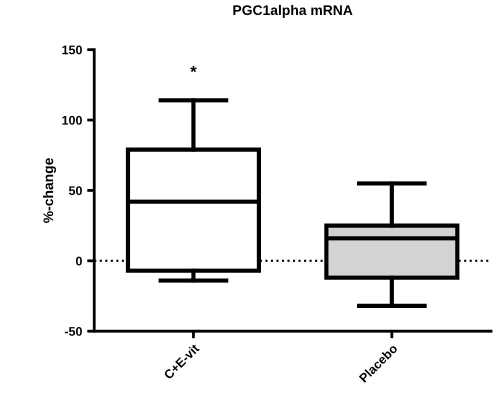  What do you see at coordinates (72, 49) in the screenshot?
I see `y-tick-label: 150` at bounding box center [72, 49].